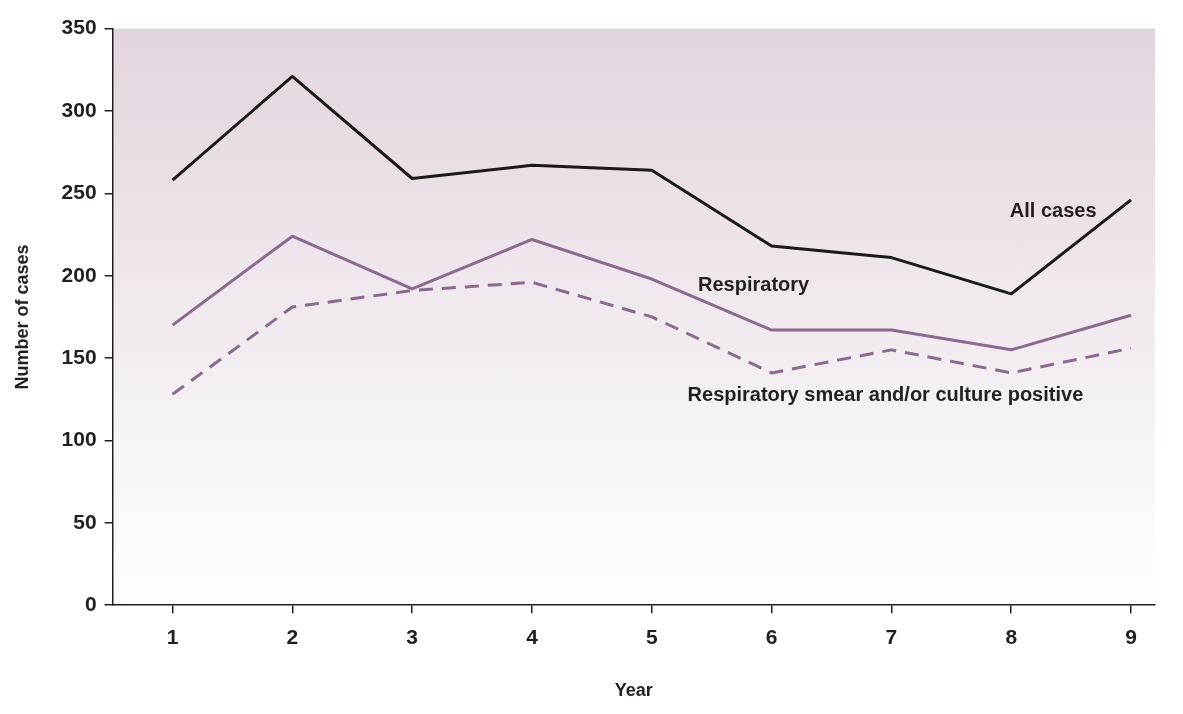 The width and height of the screenshot is (1183, 714). Describe the element at coordinates (771, 636) in the screenshot. I see `x-tick-label: 6` at that location.